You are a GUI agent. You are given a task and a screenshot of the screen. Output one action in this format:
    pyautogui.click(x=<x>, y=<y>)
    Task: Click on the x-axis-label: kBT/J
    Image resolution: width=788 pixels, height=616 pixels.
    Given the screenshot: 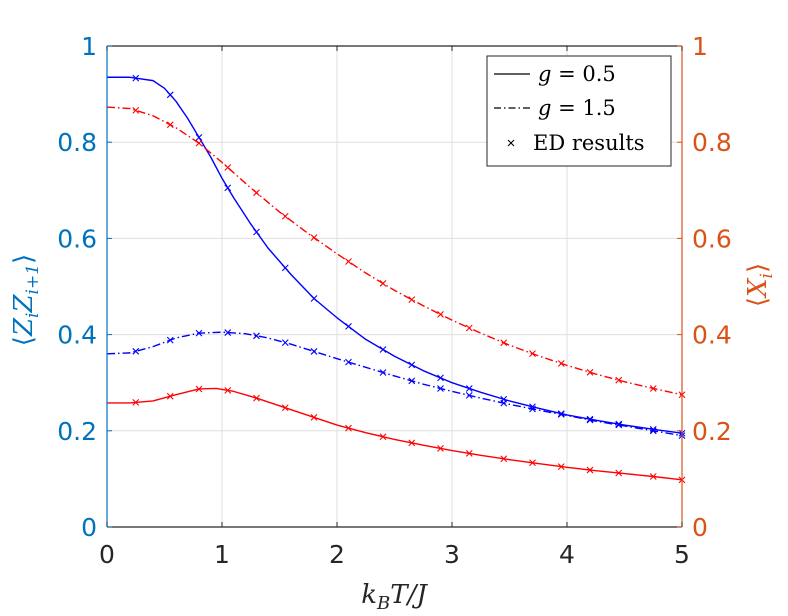 What is the action you would take?
    pyautogui.click(x=394, y=597)
    